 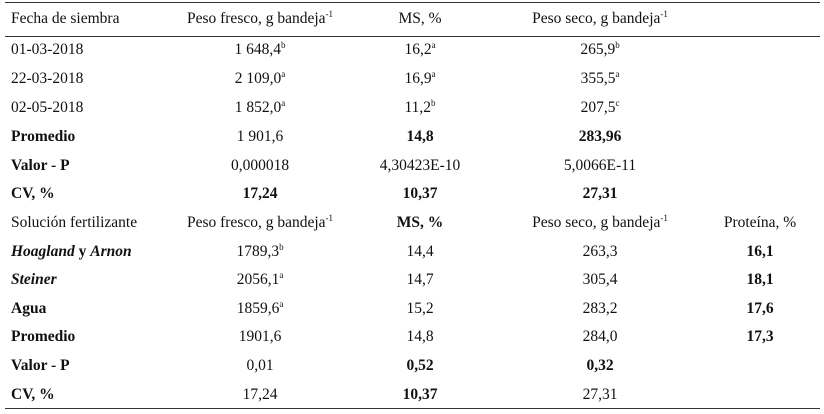 I want to click on header-protein: Proteína, %, so click(x=760, y=222).